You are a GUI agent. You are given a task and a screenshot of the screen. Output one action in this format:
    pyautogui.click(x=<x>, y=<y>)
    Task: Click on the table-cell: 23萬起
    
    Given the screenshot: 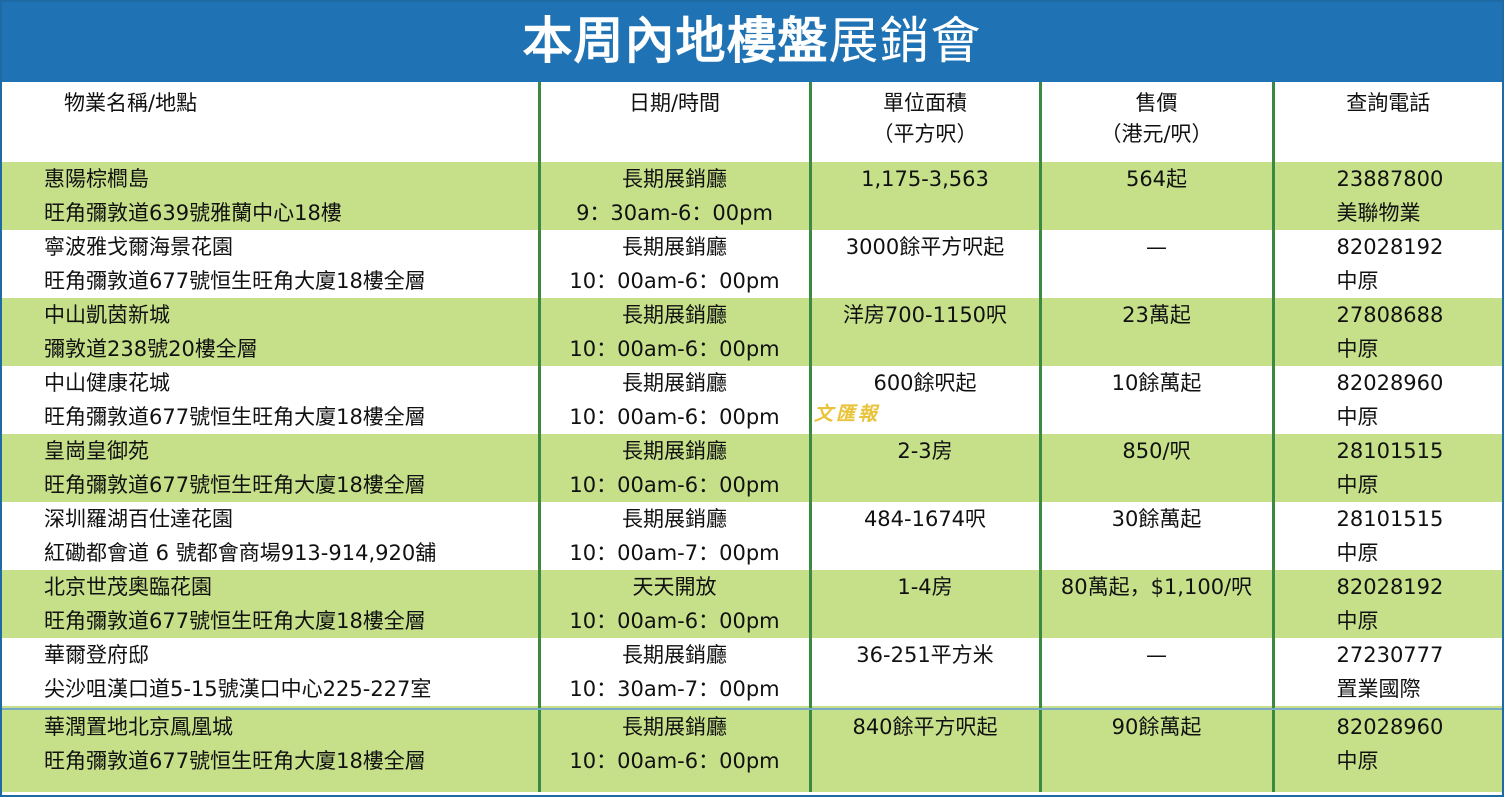 What is the action you would take?
    pyautogui.click(x=1155, y=332)
    